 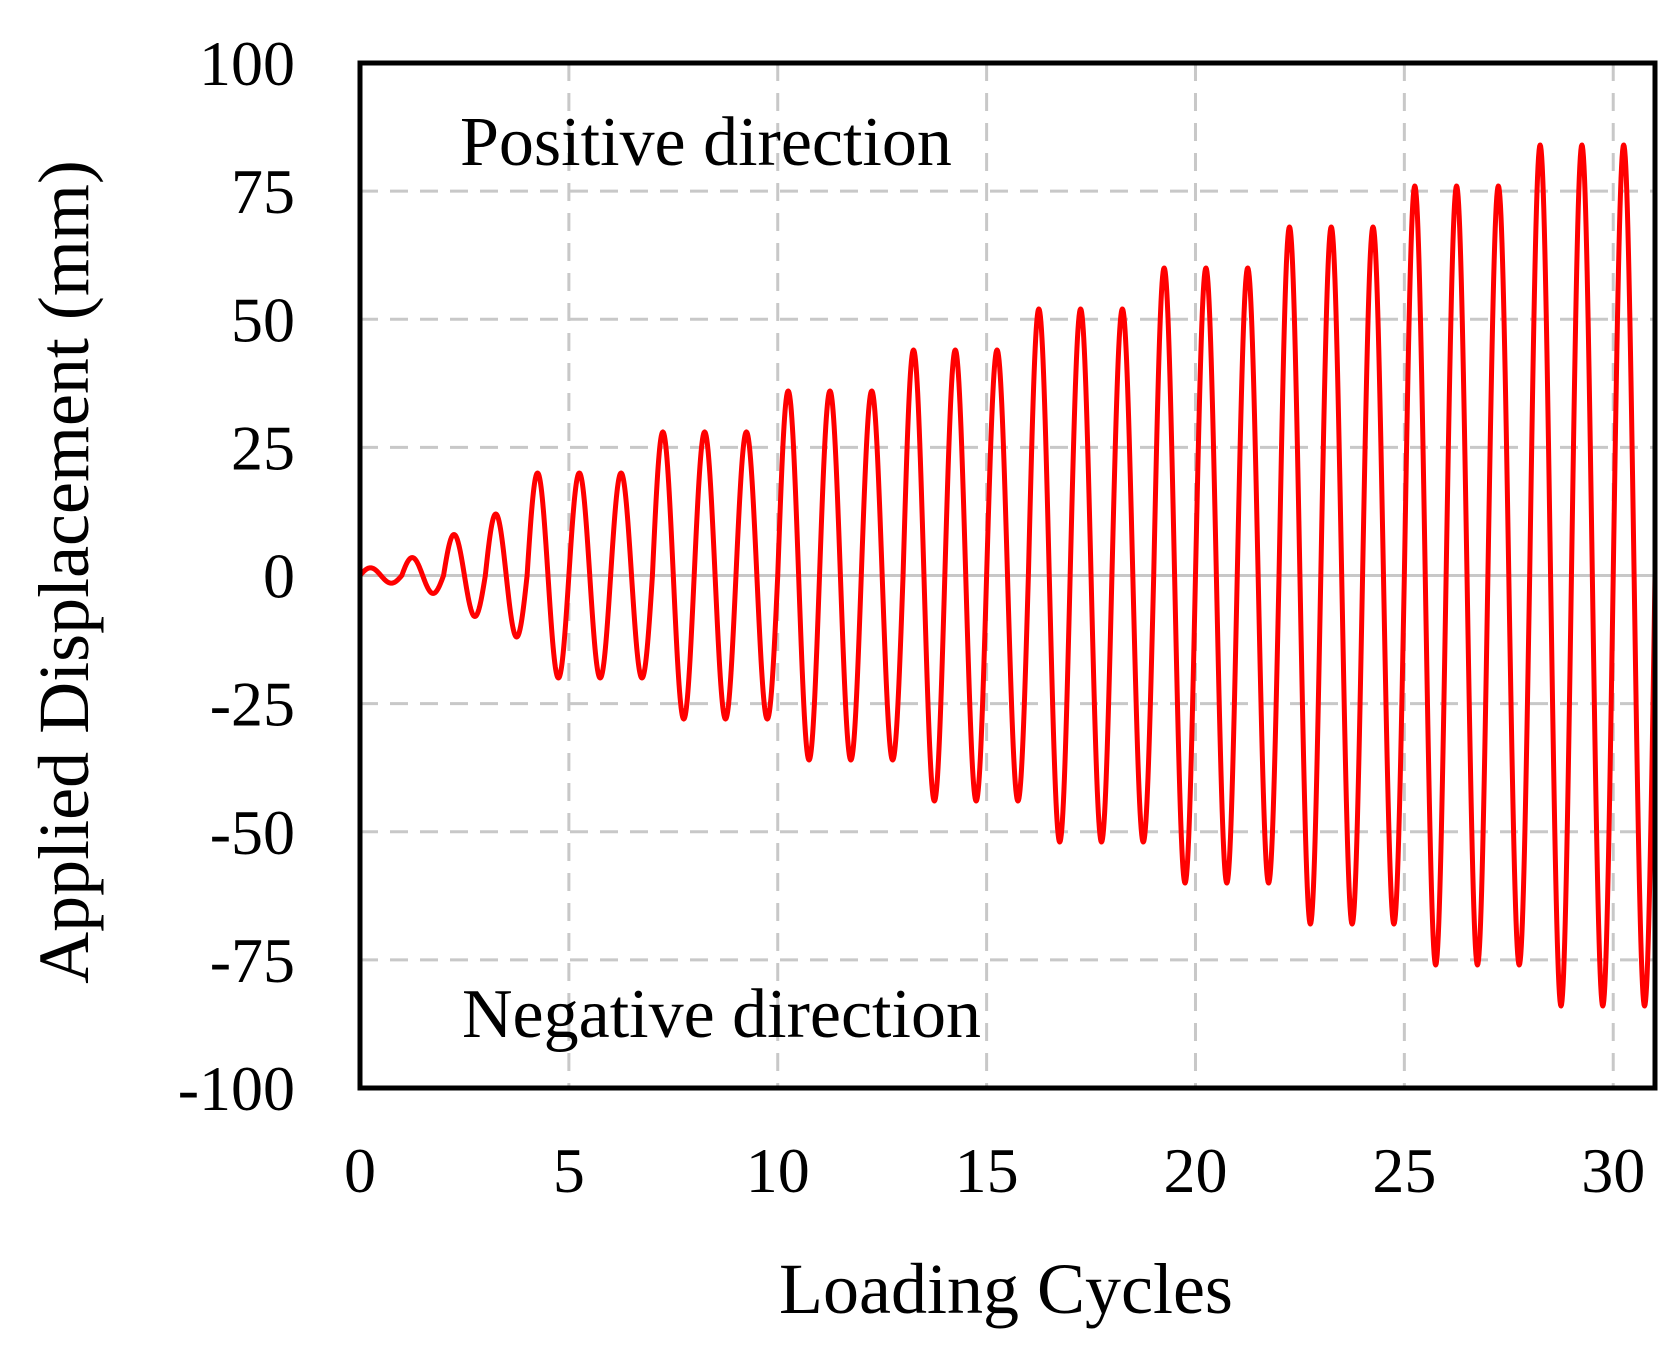 What do you see at coordinates (360, 1170) in the screenshot?
I see `x-tick-label: 0` at bounding box center [360, 1170].